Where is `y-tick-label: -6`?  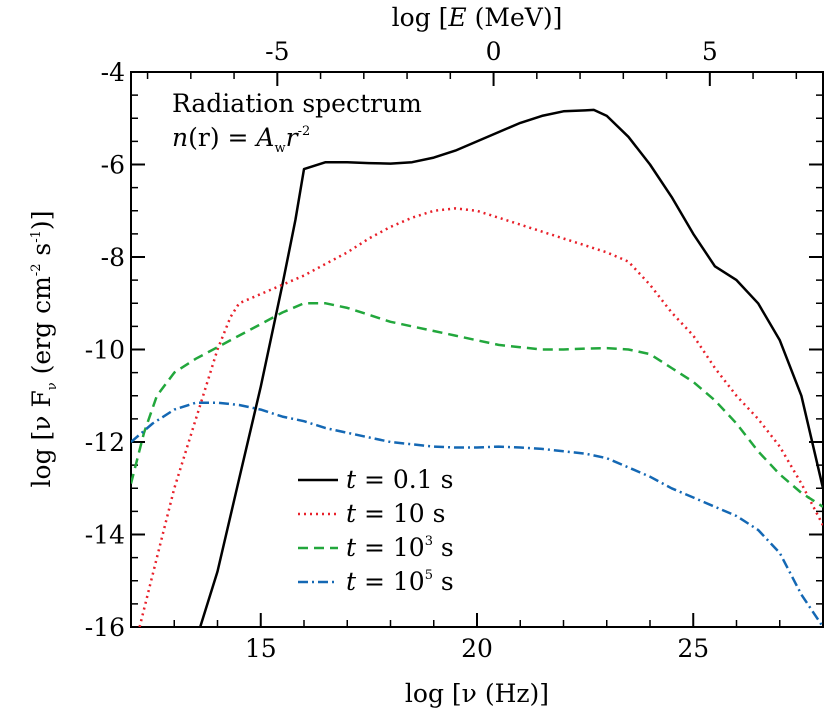 y-tick-label: -6 is located at coordinates (113, 165).